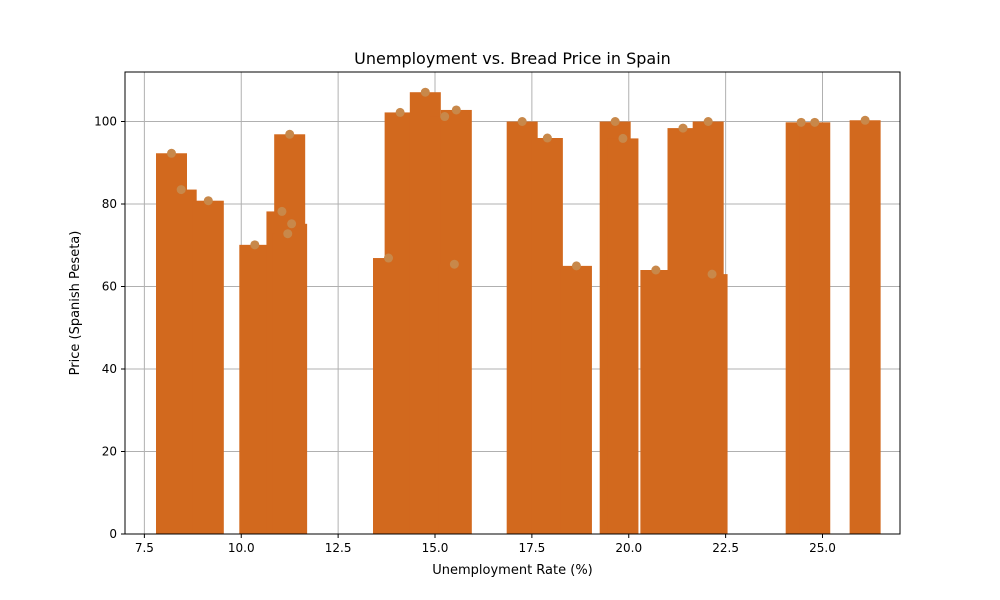 The image size is (1000, 600). I want to click on x-tick-label: 17.5, so click(532, 548).